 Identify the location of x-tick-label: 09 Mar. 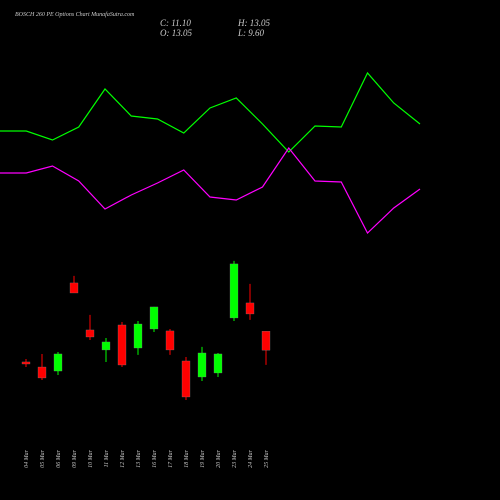
(75, 458).